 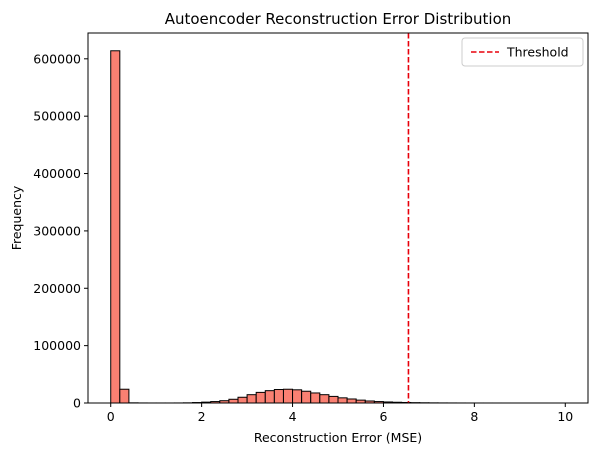 I want to click on x-tick-label: 2, so click(x=202, y=416).